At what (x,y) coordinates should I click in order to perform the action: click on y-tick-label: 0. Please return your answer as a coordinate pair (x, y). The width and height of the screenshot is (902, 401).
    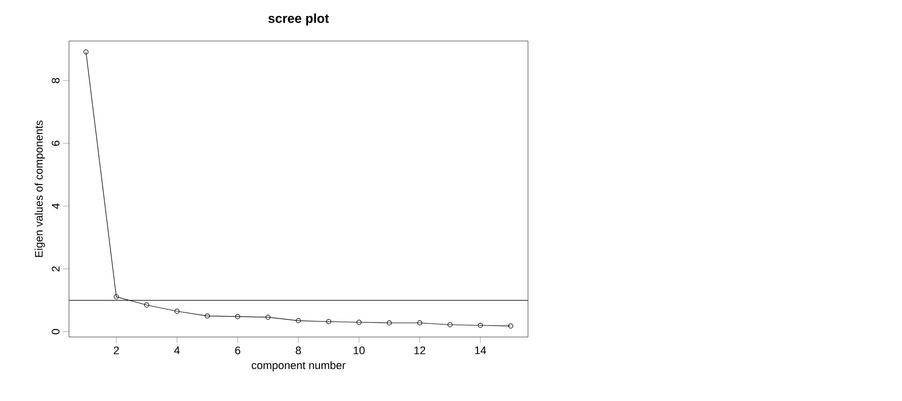
    Looking at the image, I should click on (56, 331).